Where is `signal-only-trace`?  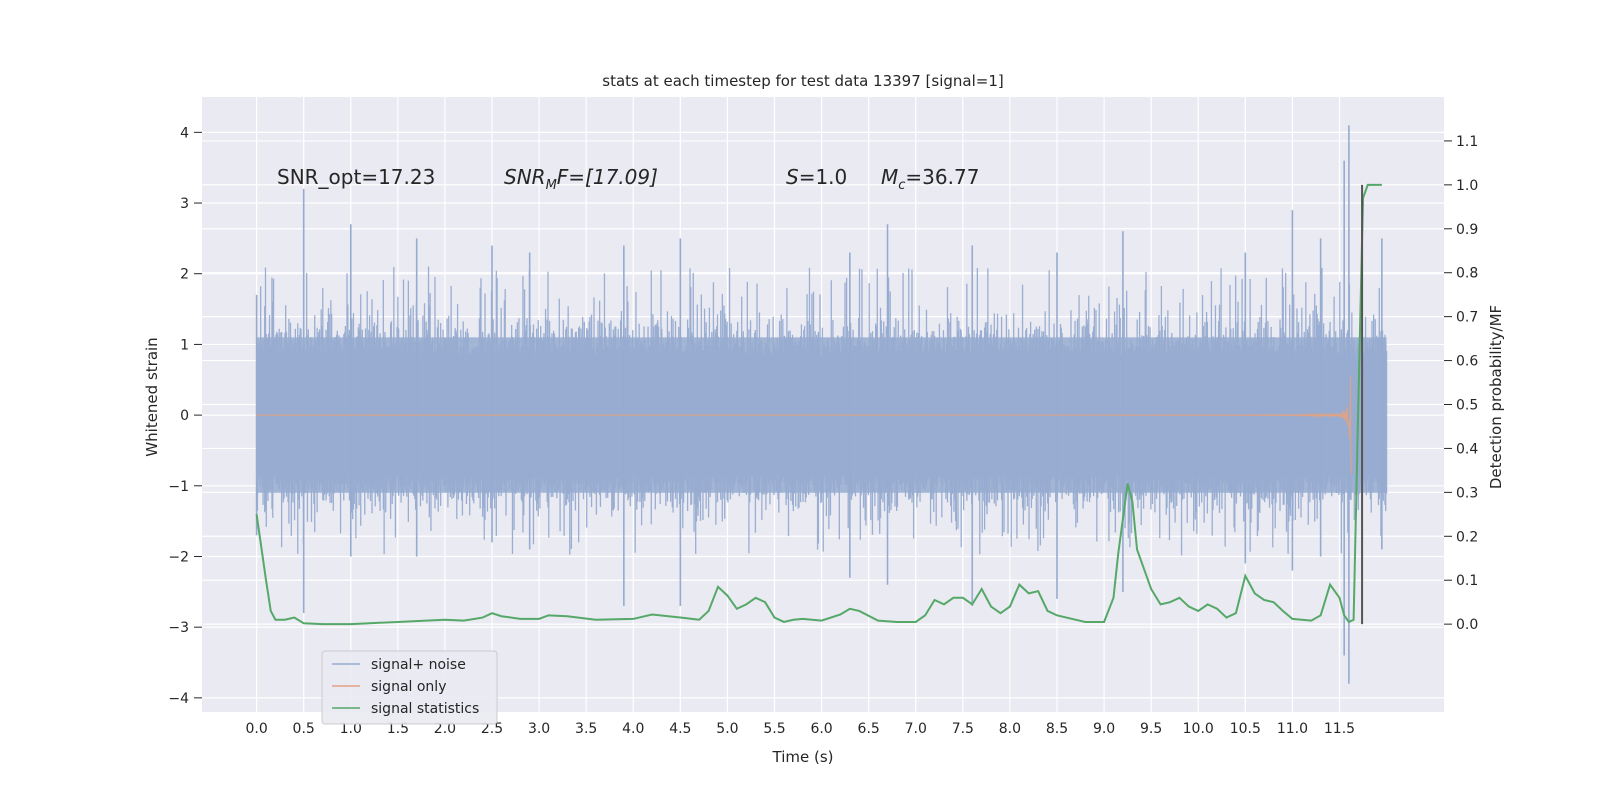 signal-only-trace is located at coordinates (804, 425).